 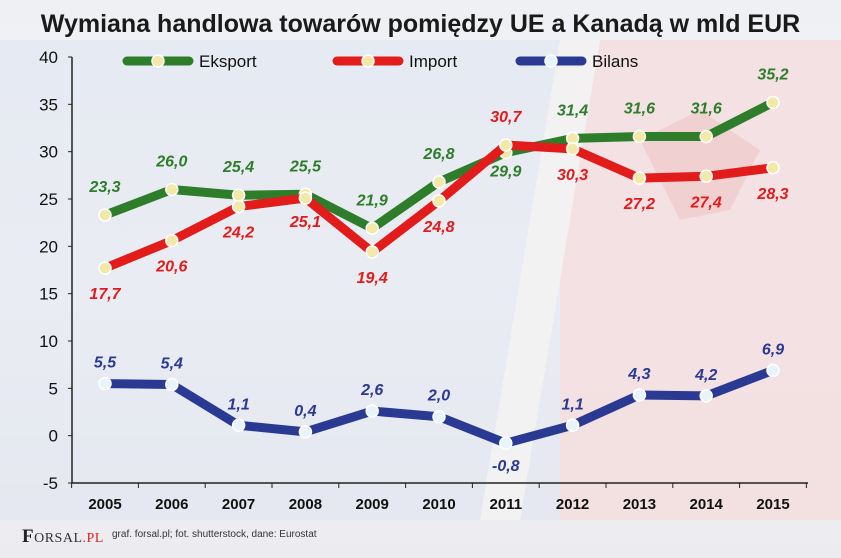 I want to click on x-tick-label: 2015, so click(x=772, y=504).